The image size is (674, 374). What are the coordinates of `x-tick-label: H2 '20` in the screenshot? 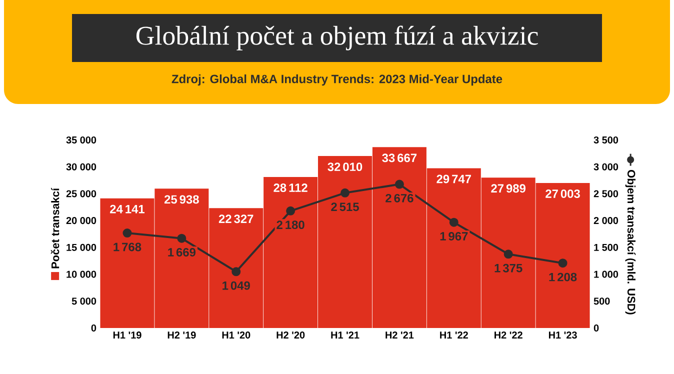 It's located at (290, 335).